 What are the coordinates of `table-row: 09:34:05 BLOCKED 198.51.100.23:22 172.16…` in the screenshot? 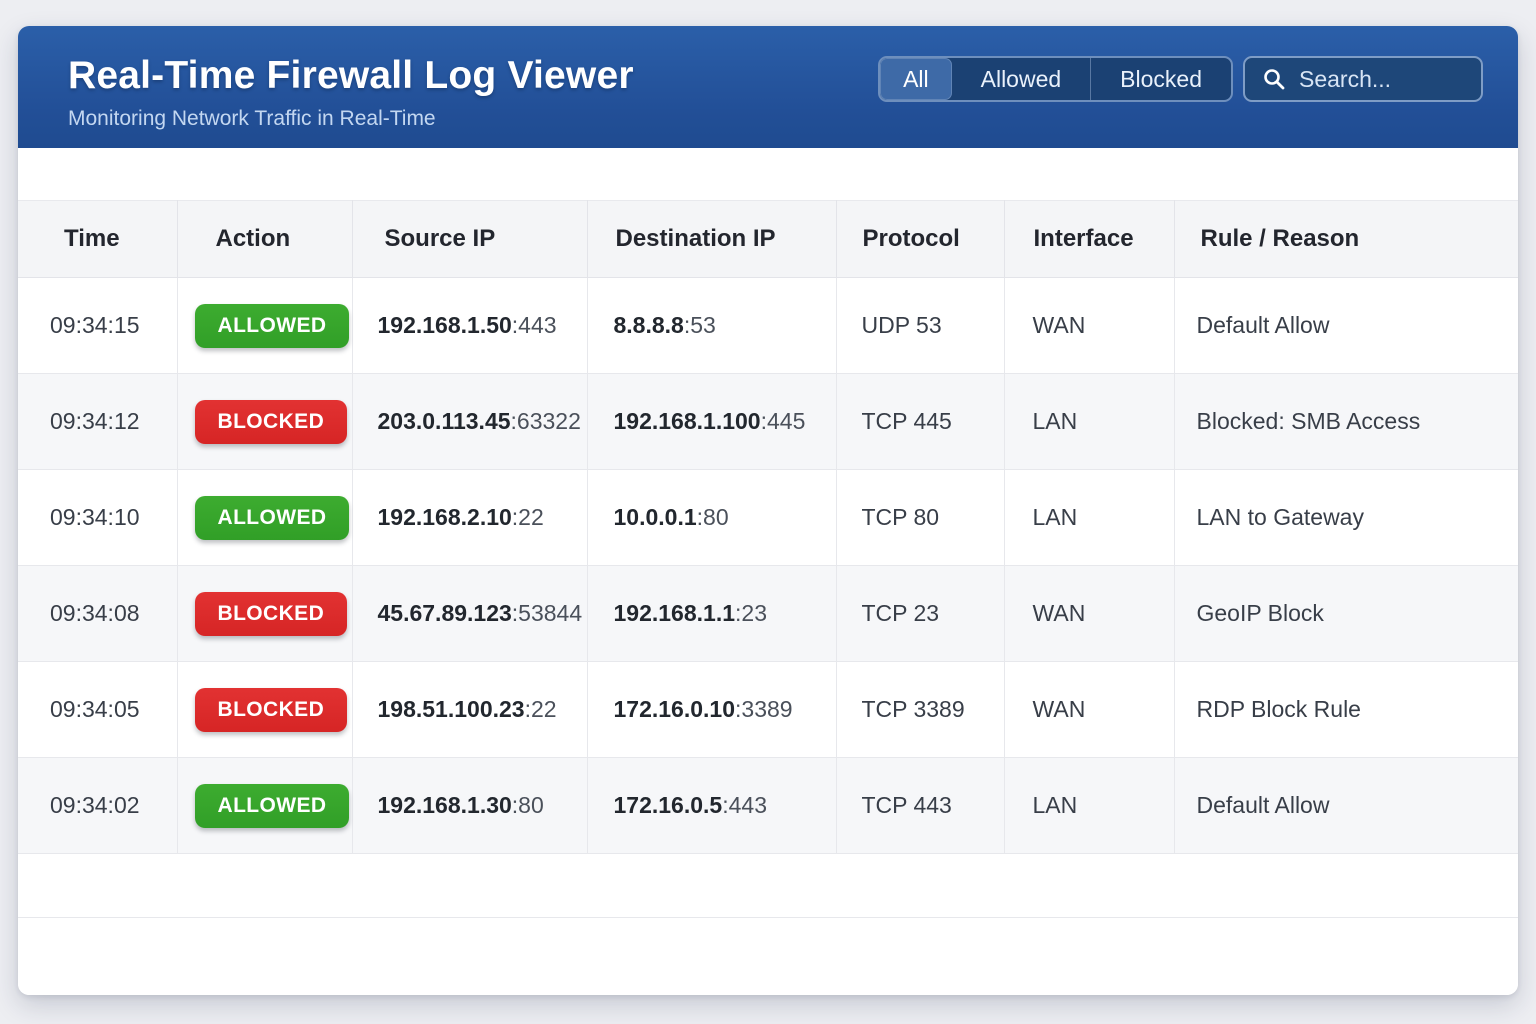 It's located at (768, 709).